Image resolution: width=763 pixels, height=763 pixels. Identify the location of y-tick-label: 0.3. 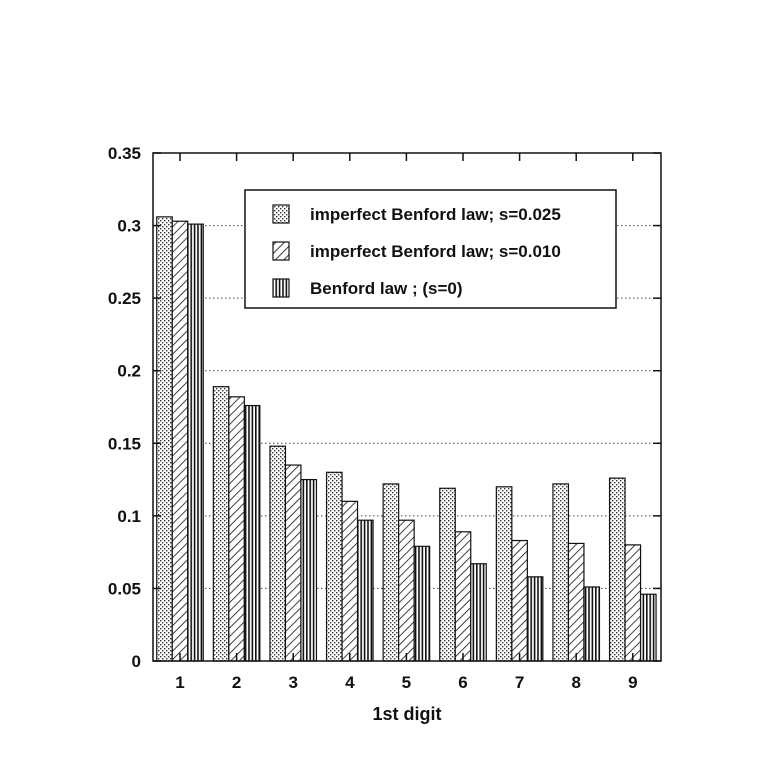
(129, 226).